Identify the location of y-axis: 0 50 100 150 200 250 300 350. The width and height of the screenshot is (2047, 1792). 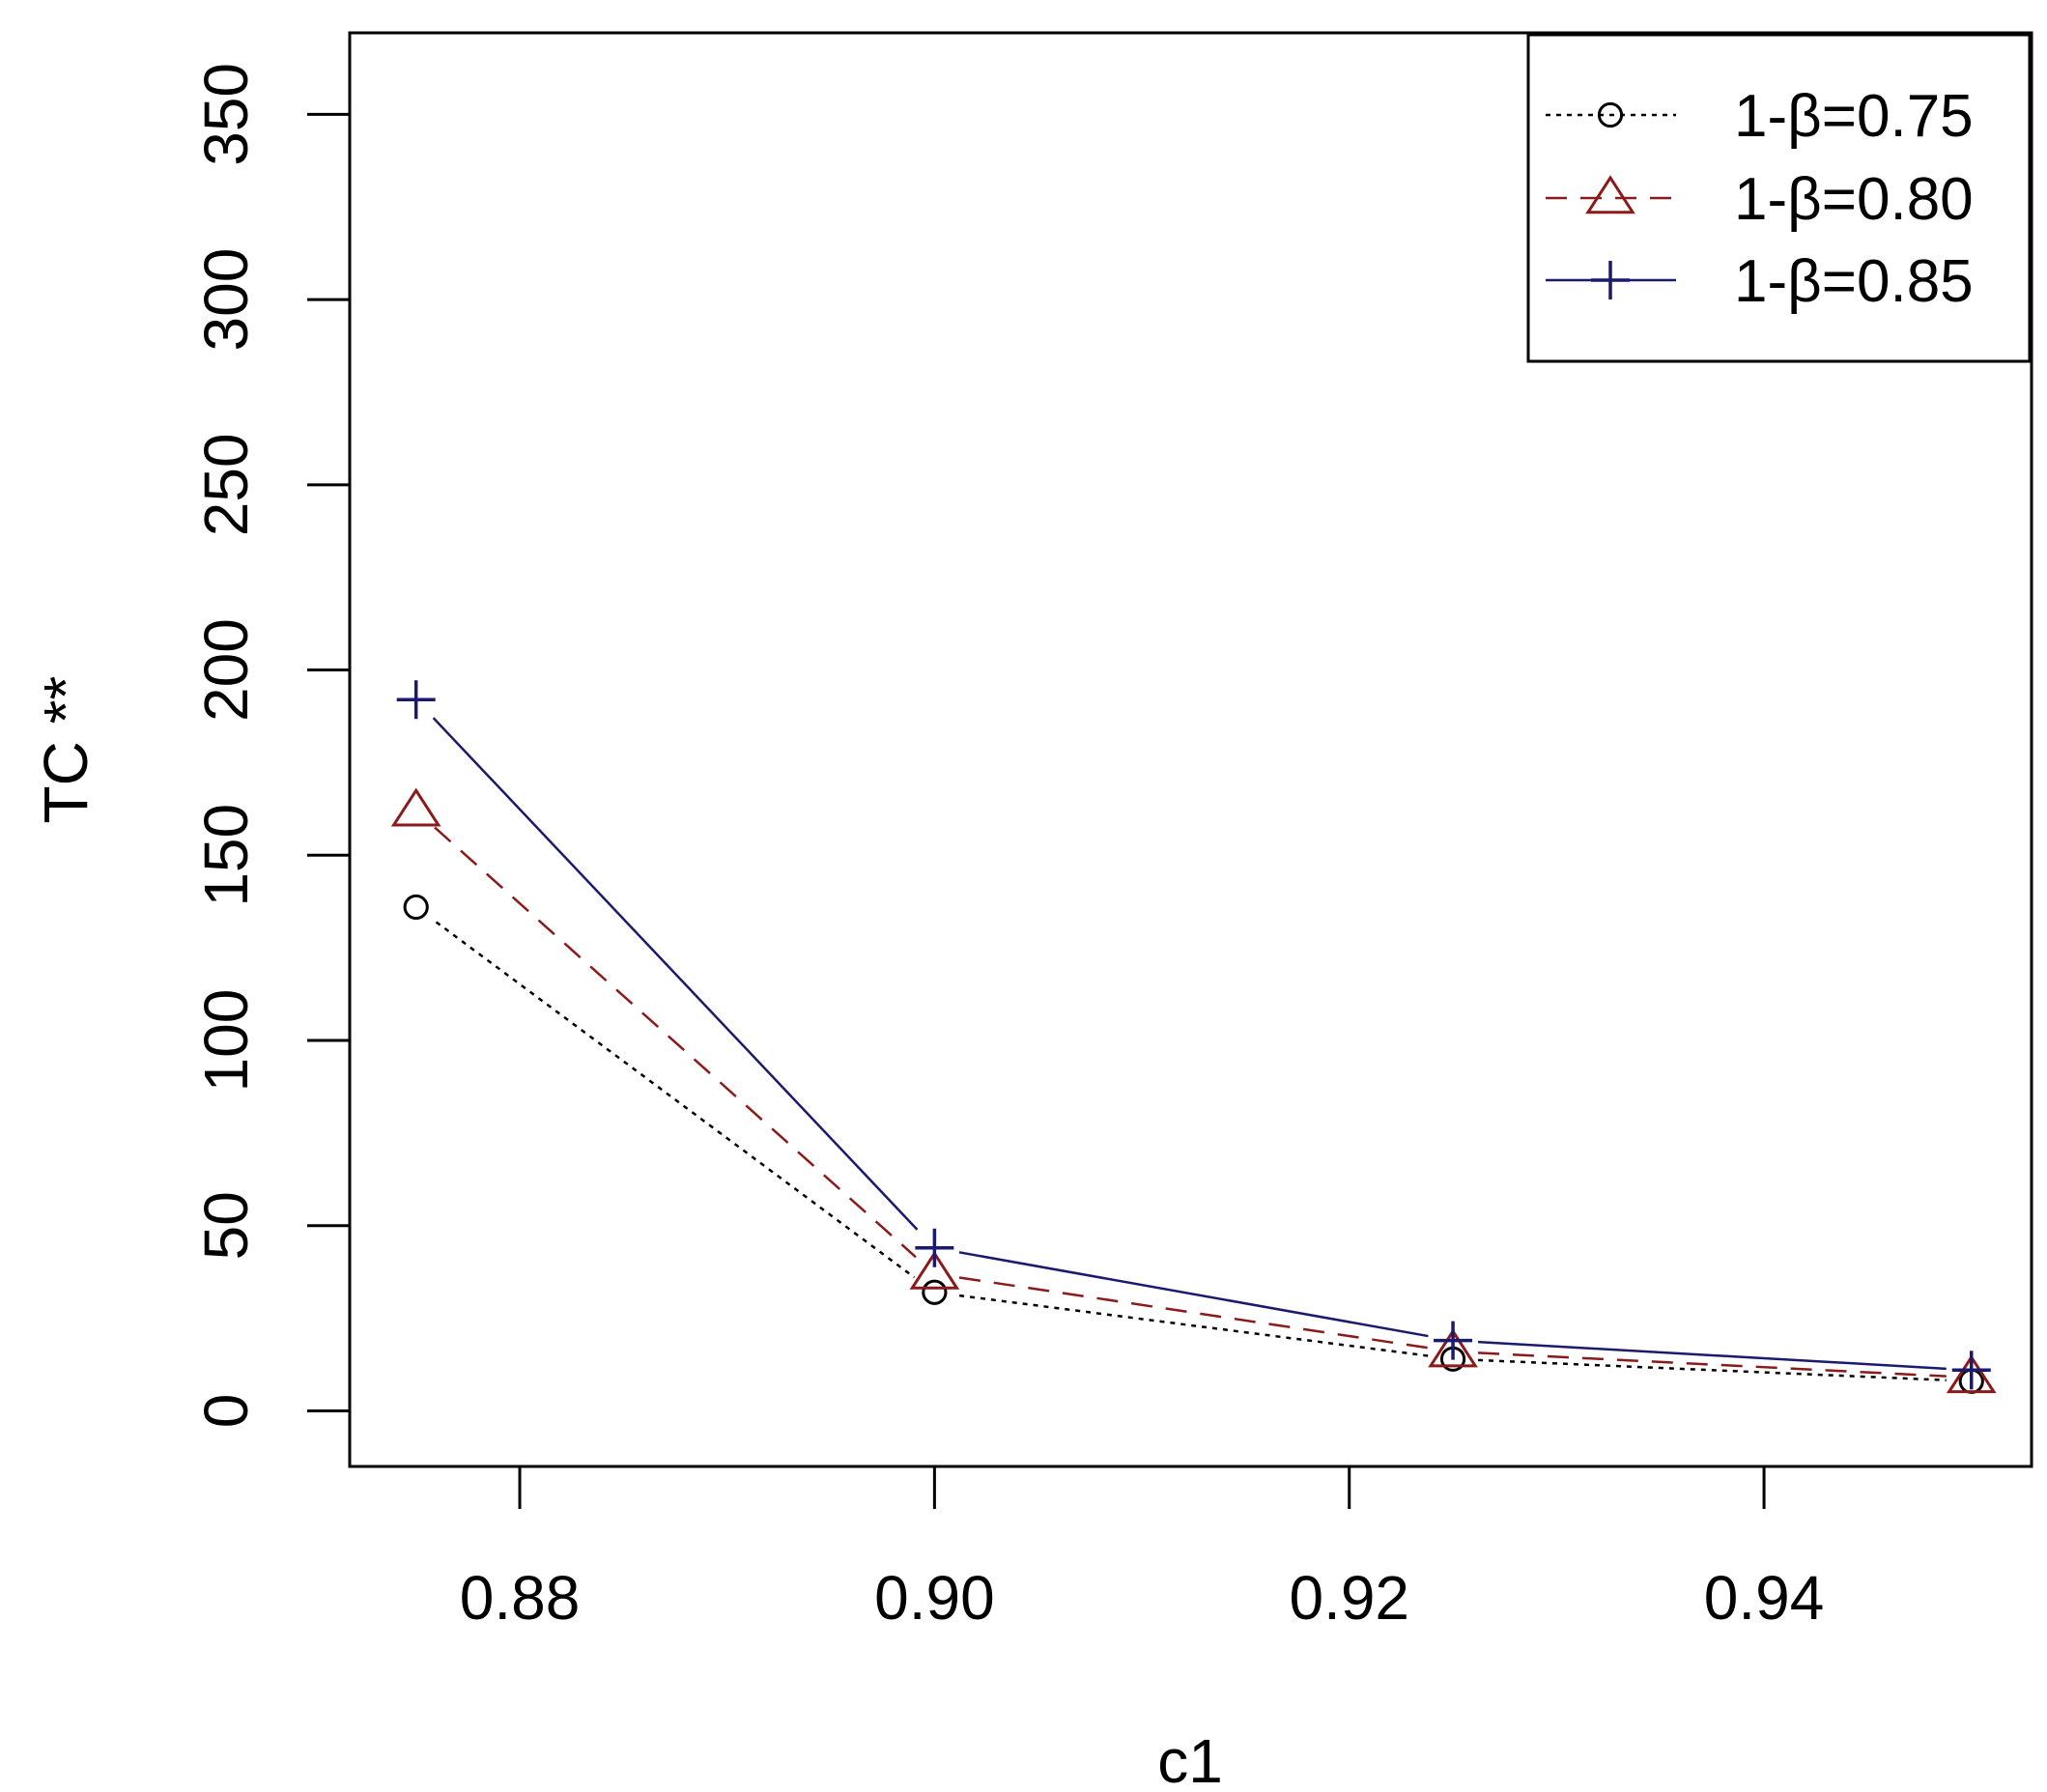
(272, 746).